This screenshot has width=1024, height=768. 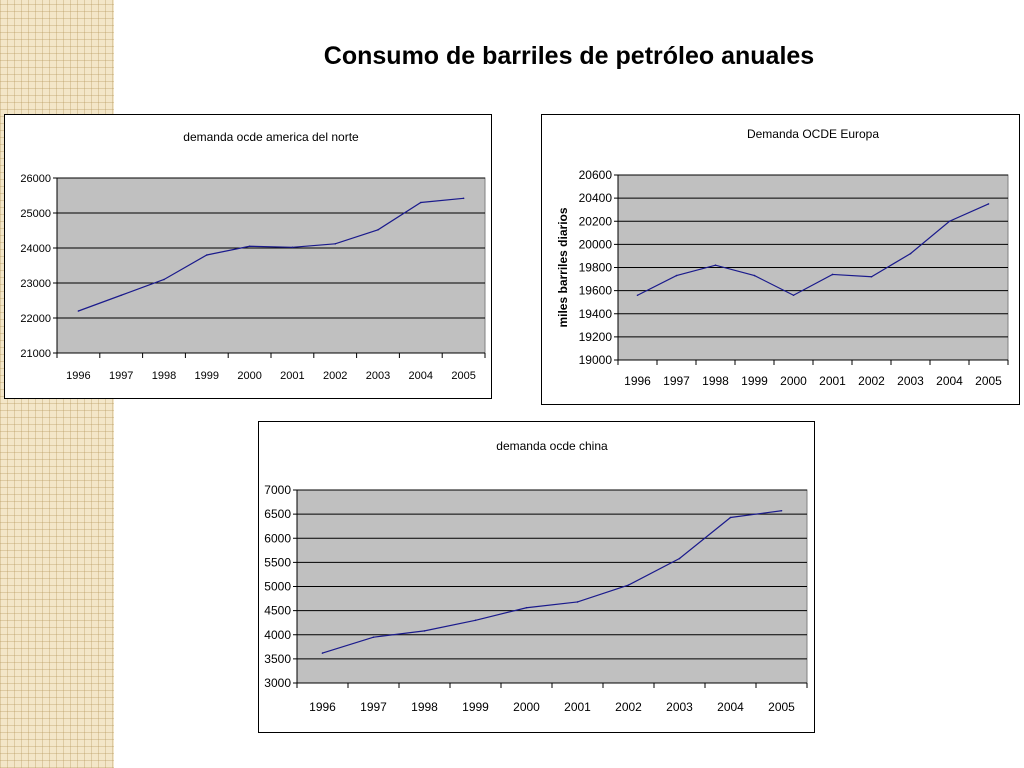 I want to click on plot-area, so click(x=271, y=265).